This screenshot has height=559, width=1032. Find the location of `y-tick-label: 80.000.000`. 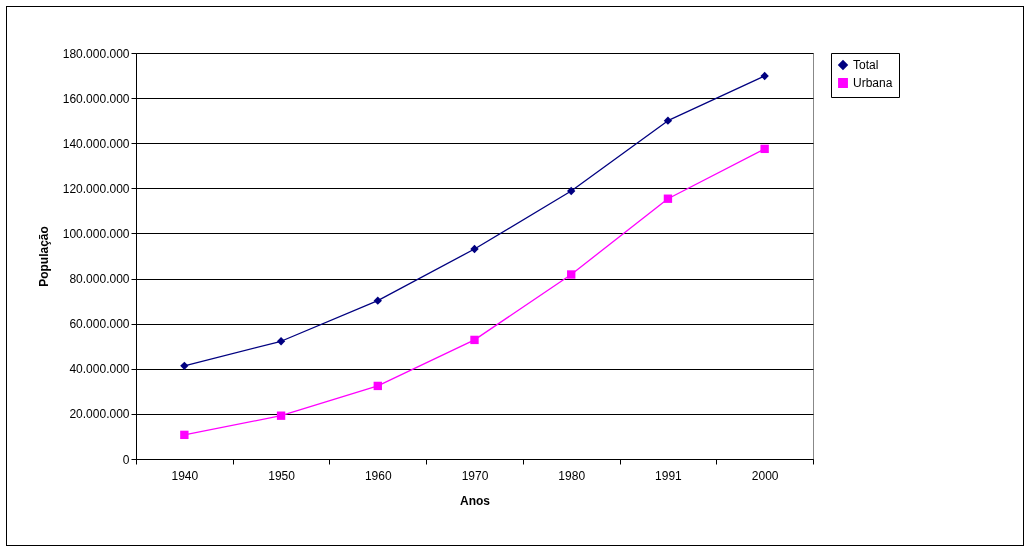

y-tick-label: 80.000.000 is located at coordinates (99, 279).